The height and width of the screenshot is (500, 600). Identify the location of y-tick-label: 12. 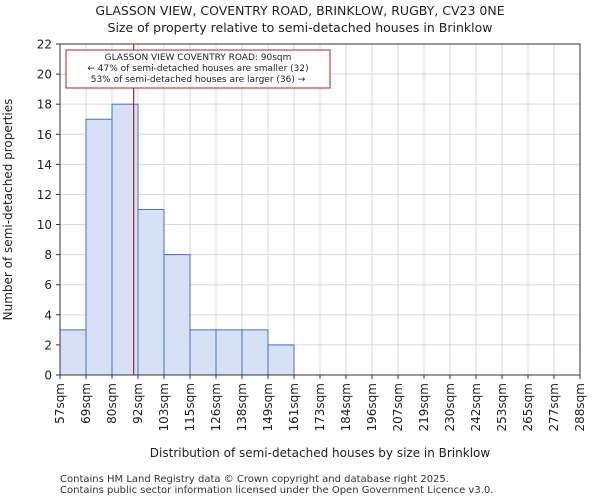
(44, 195).